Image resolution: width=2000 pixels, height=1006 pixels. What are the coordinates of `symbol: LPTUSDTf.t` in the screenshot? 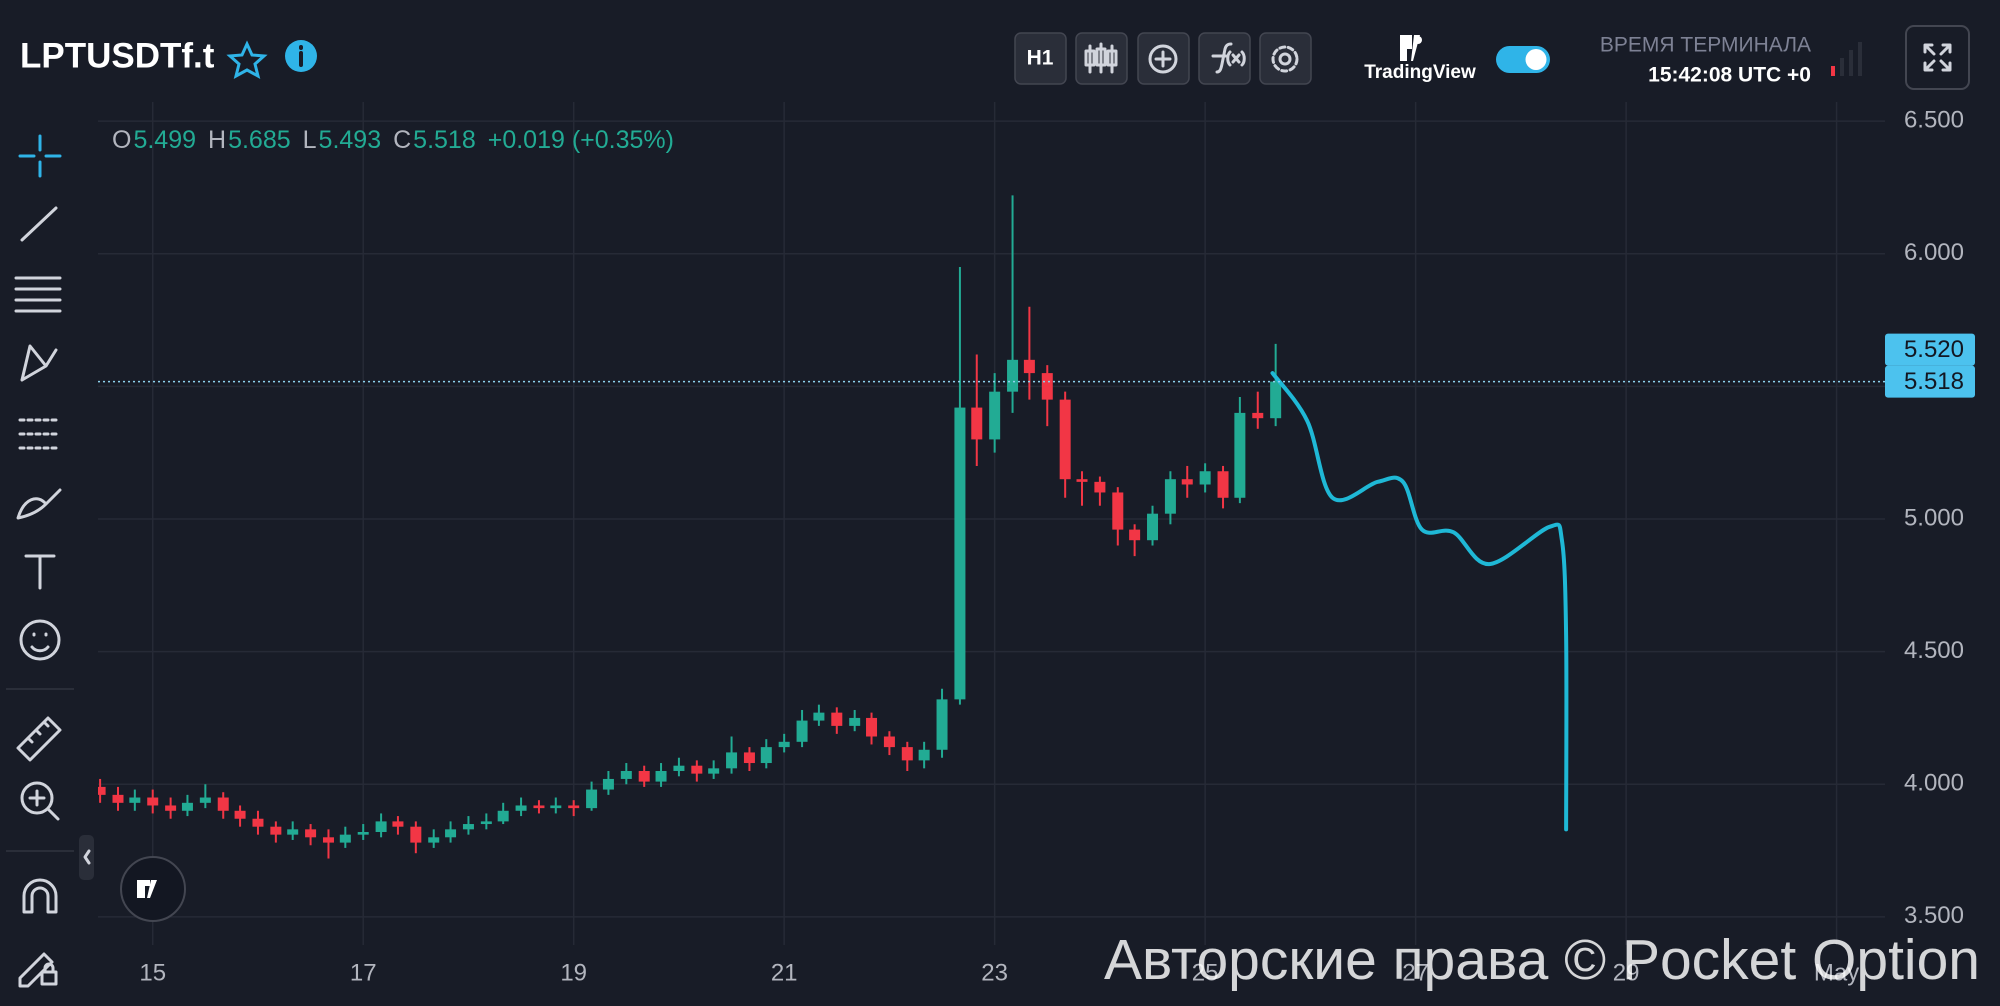 It's located at (117, 55).